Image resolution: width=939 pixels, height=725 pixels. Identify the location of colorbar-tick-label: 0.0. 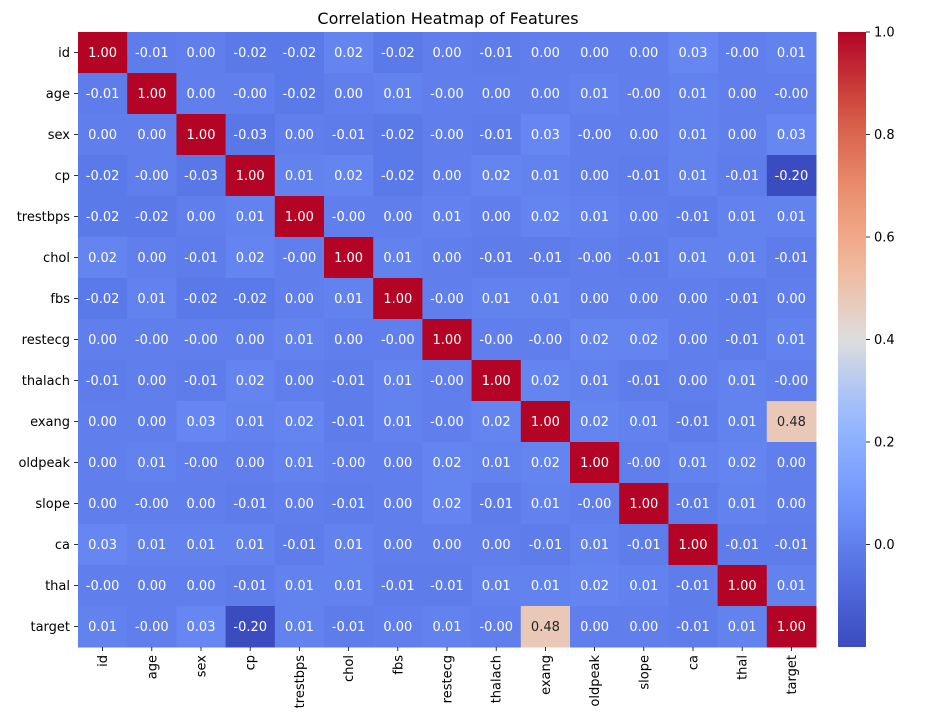
(884, 545).